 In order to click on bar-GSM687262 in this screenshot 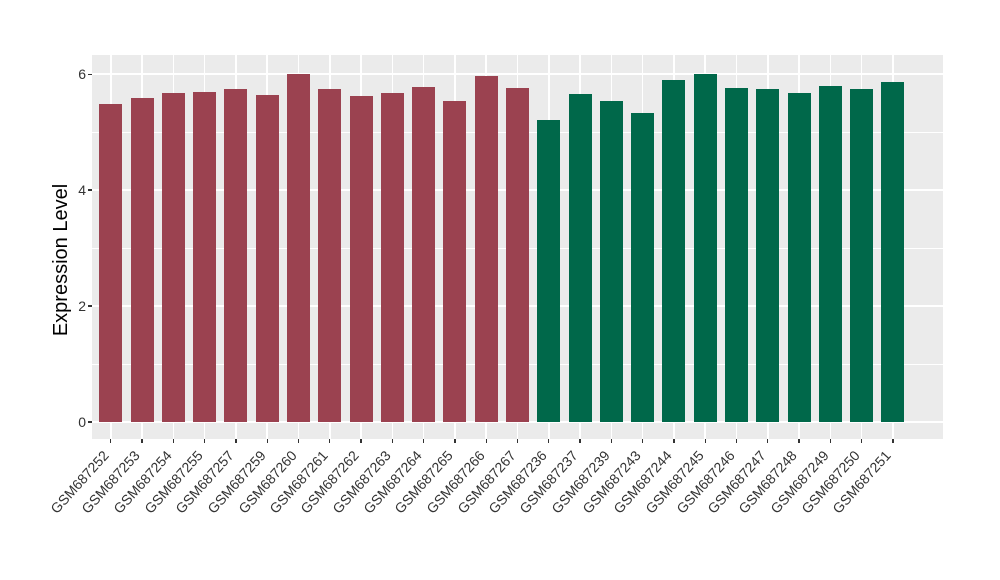, I will do `click(361, 259)`.